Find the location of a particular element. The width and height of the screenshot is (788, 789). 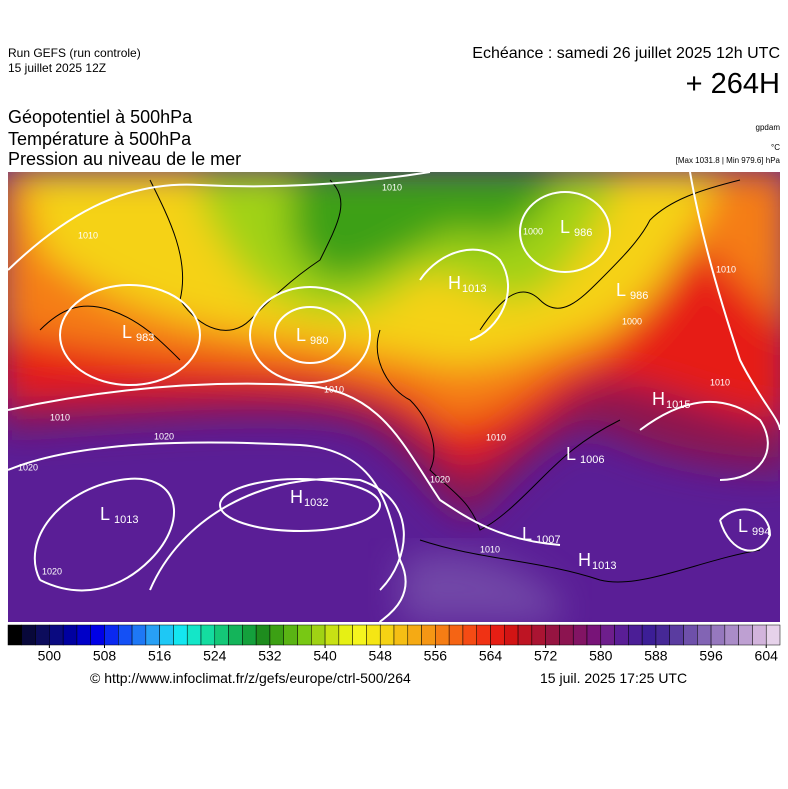

colorbar-tick-label: 516 is located at coordinates (160, 656).